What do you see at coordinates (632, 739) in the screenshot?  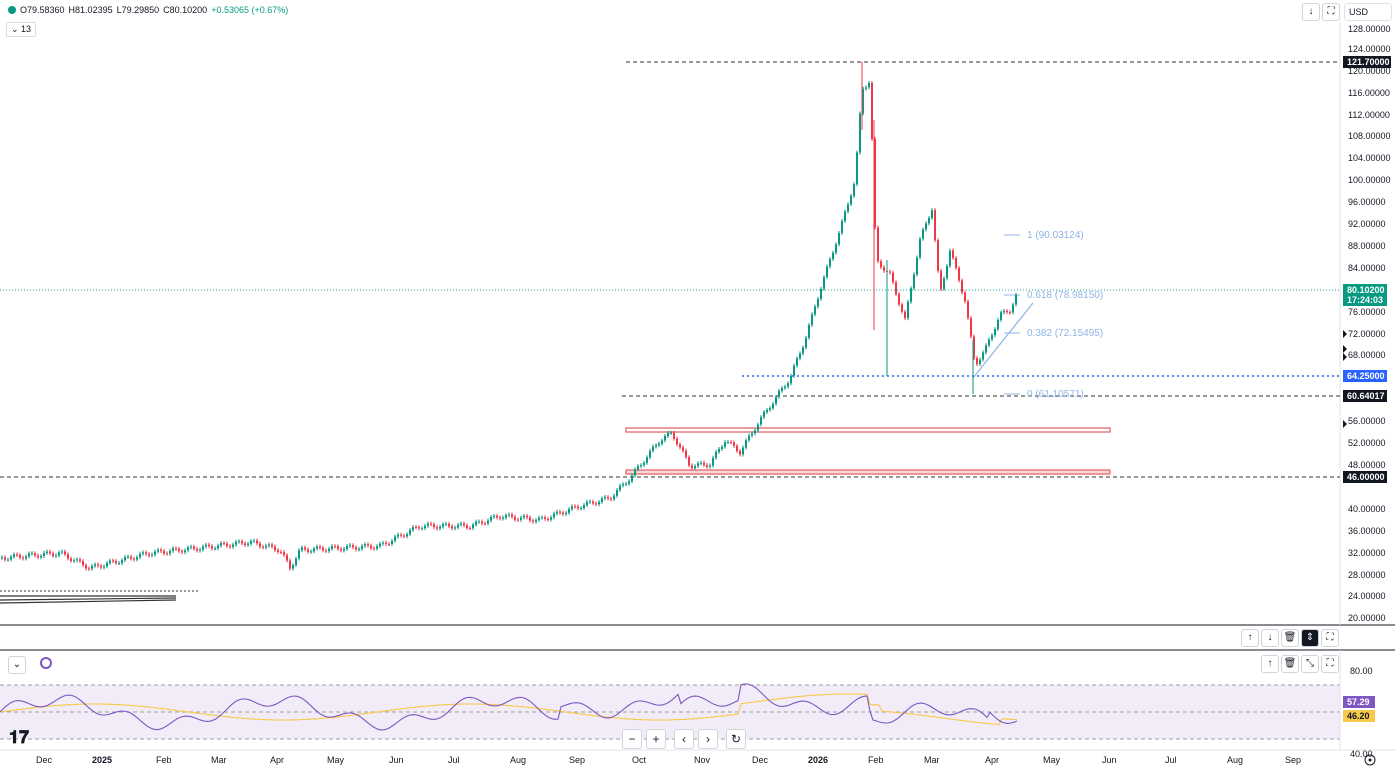 I see `zoom-out-icon: −` at bounding box center [632, 739].